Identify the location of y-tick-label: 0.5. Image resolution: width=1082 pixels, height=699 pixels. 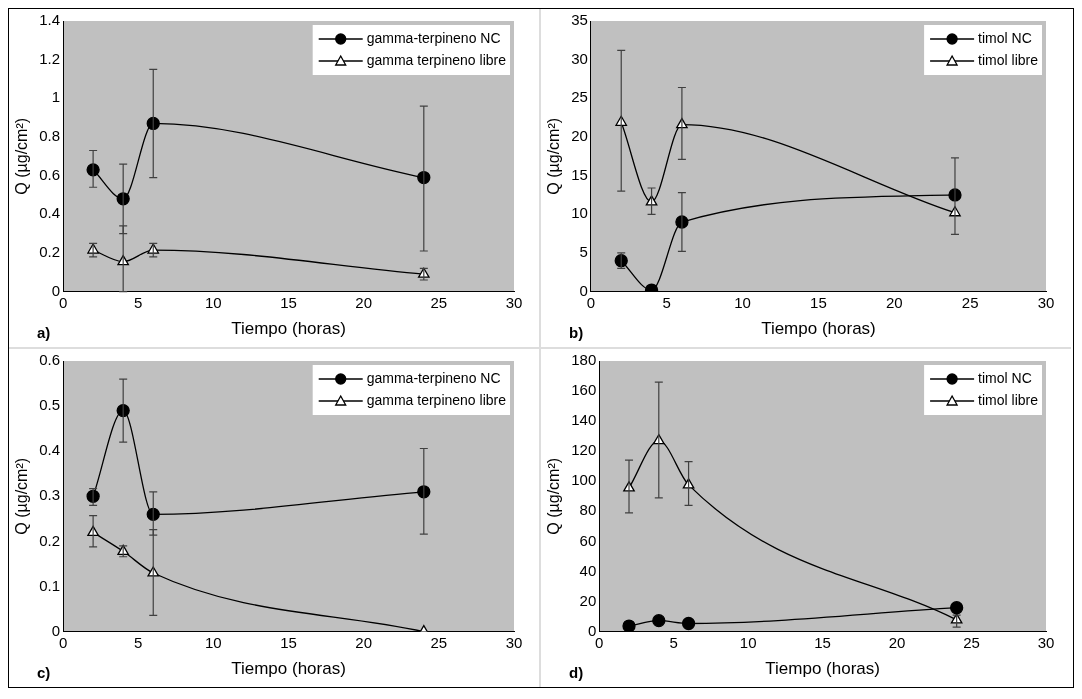
(50, 405).